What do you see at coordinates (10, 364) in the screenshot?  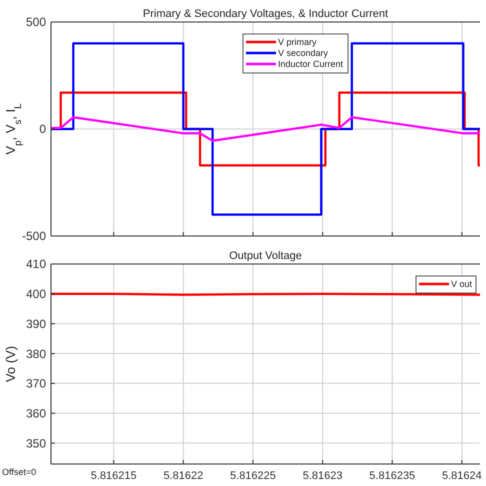 I see `y-axis-title: Vo (V)` at bounding box center [10, 364].